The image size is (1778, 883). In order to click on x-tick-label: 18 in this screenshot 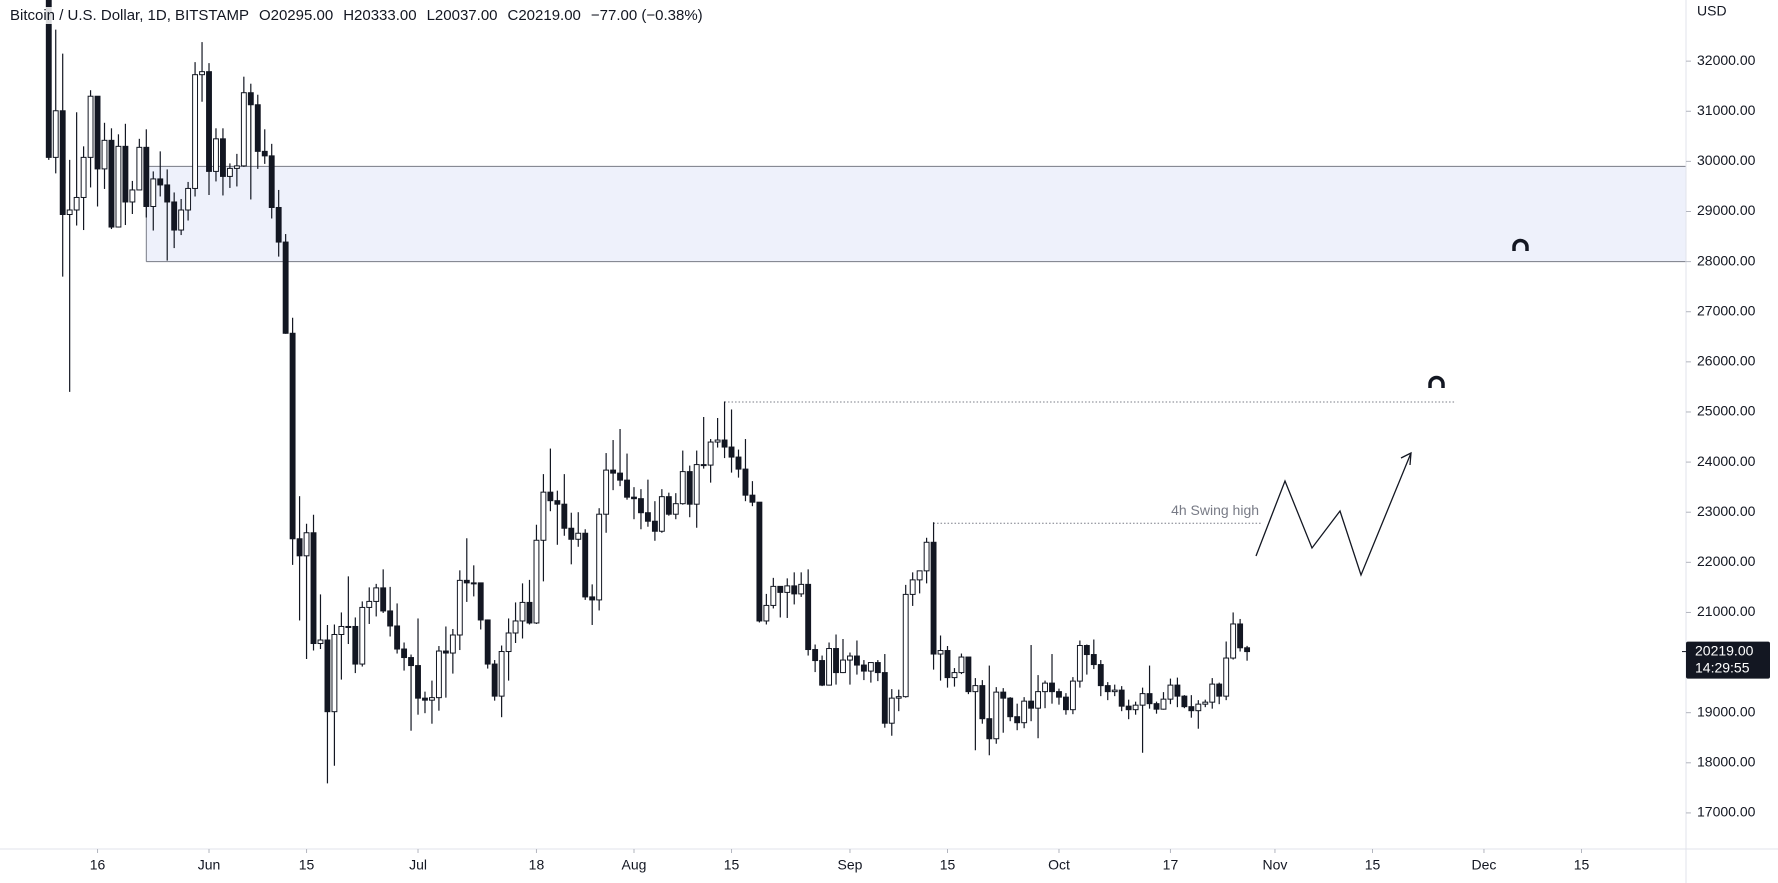, I will do `click(537, 865)`.